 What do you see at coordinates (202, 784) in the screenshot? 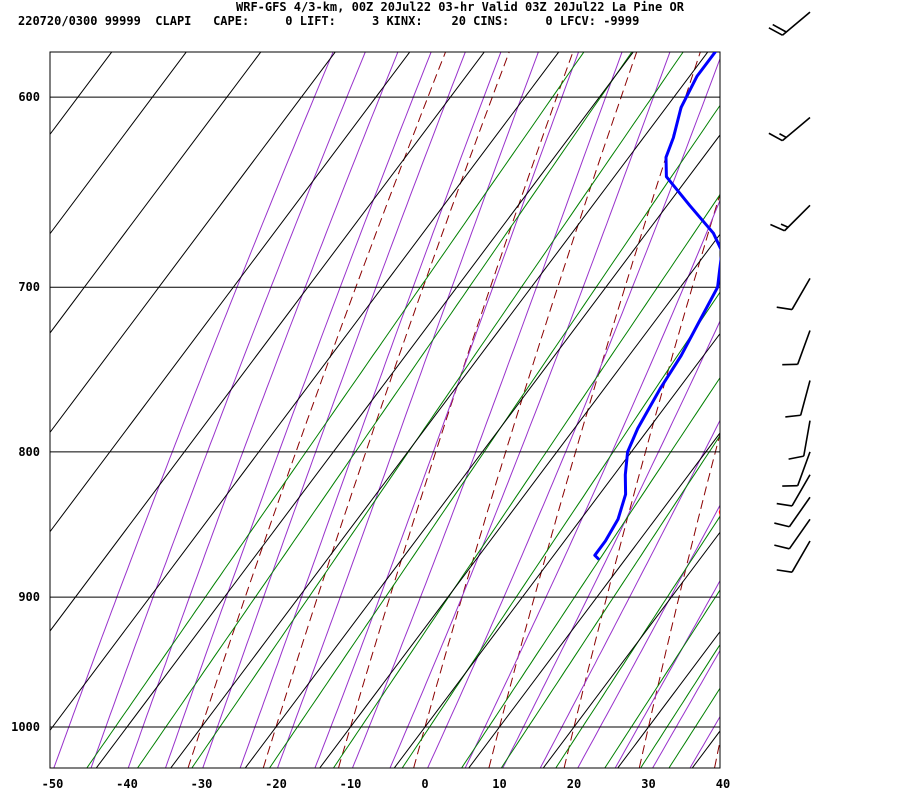
I see `x-tick-label: -30` at bounding box center [202, 784].